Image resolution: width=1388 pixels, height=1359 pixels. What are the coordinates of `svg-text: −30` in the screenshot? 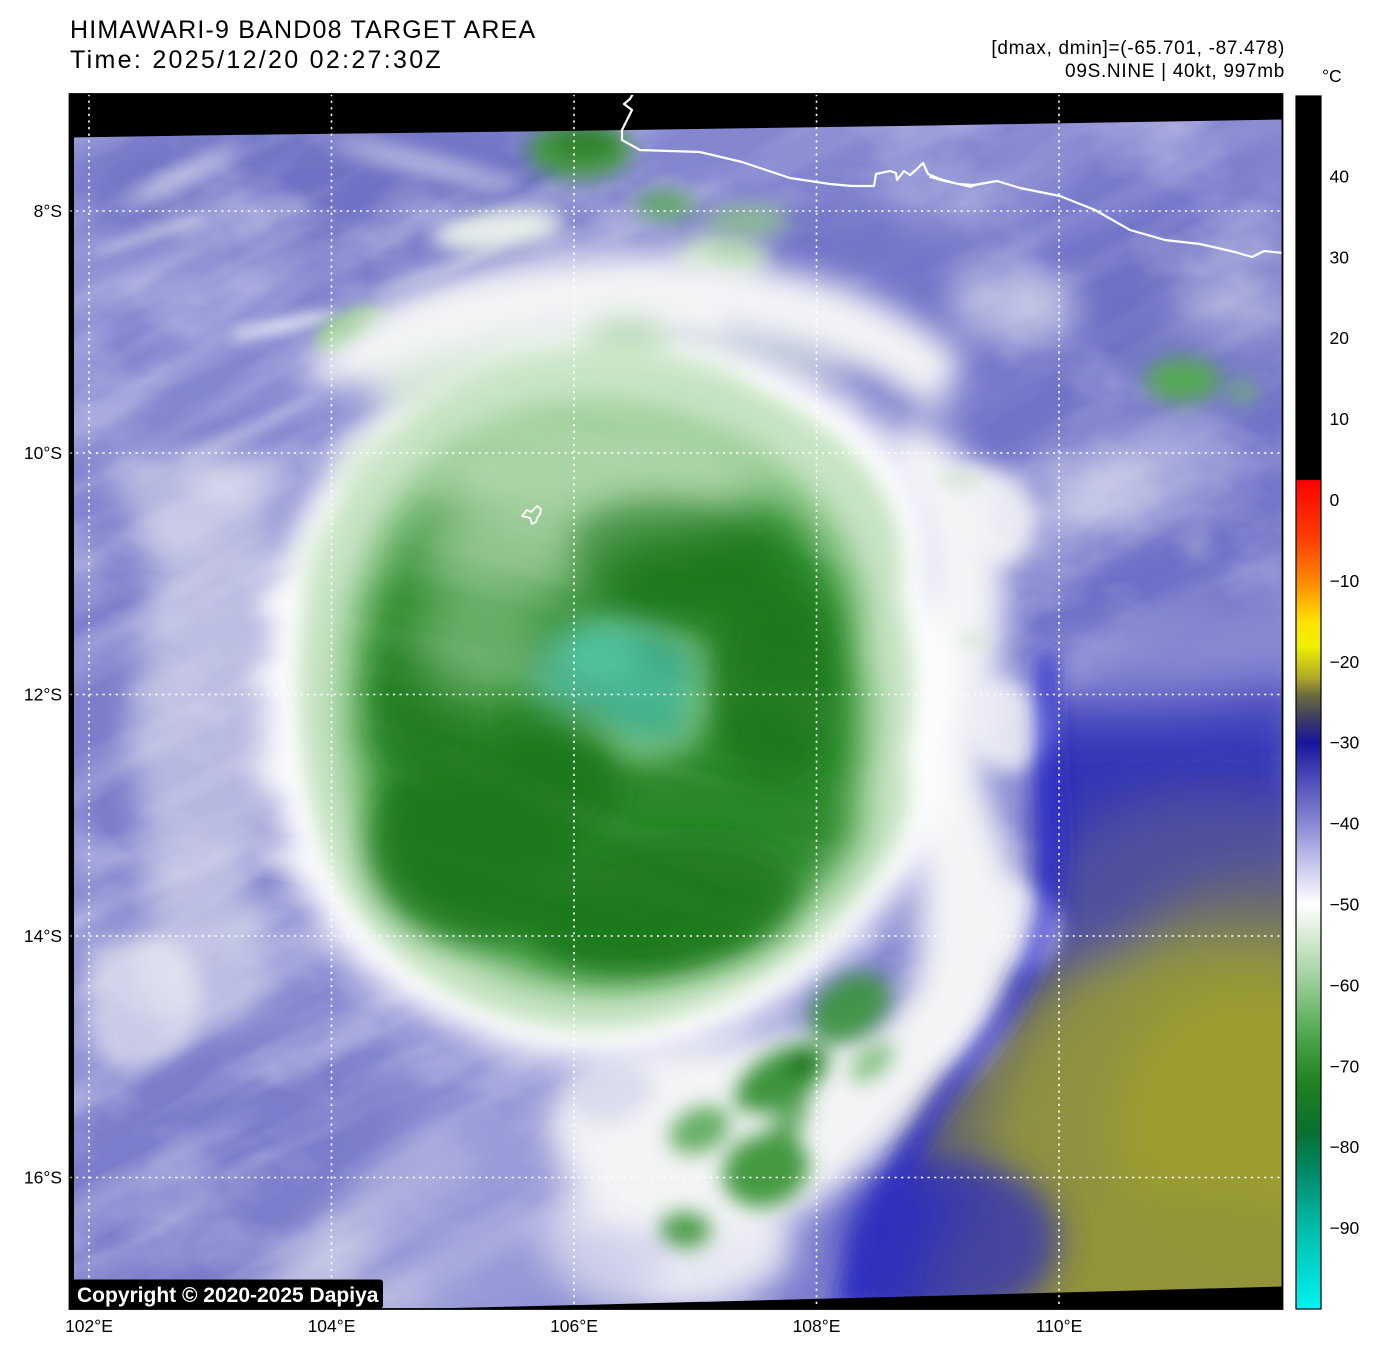 It's located at (1345, 743).